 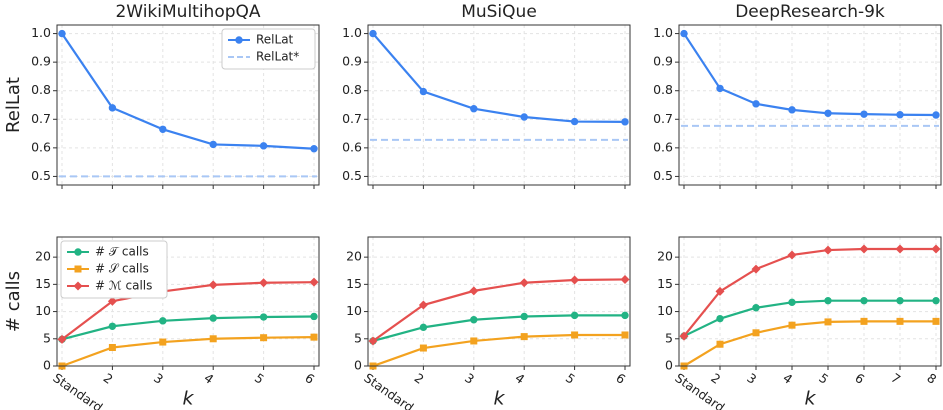 I want to click on y-tick-label: 1.0, so click(x=41, y=32).